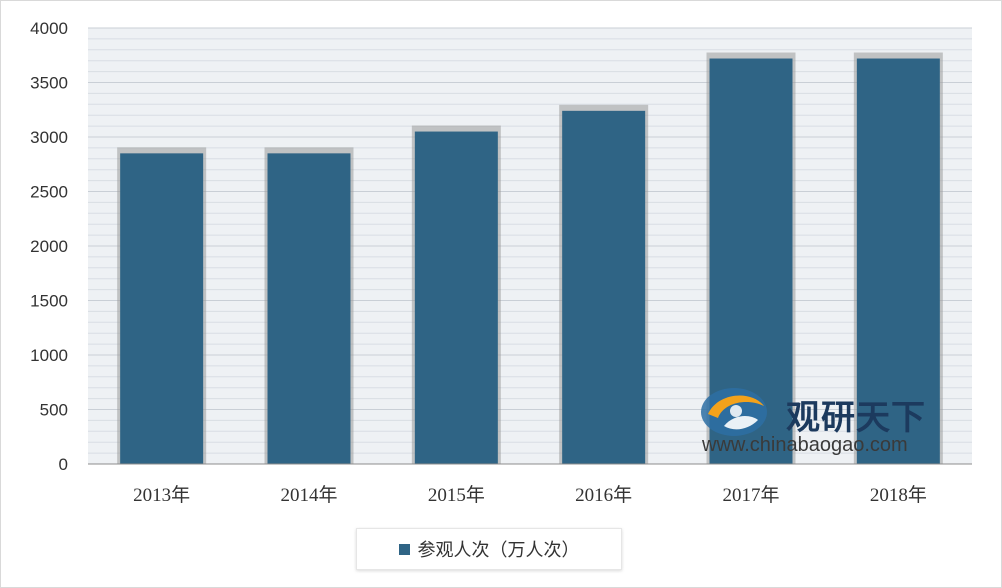  What do you see at coordinates (805, 445) in the screenshot?
I see `watermark-url: www.chinabaogao.com` at bounding box center [805, 445].